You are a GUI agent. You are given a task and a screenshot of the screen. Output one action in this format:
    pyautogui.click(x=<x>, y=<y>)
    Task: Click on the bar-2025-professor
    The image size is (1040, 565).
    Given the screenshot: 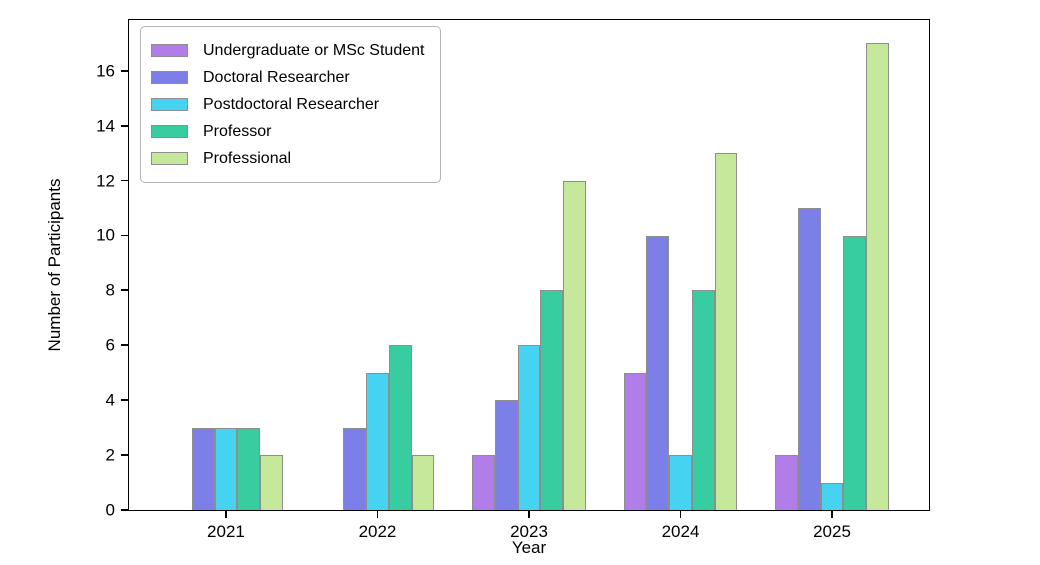 What is the action you would take?
    pyautogui.click(x=855, y=372)
    